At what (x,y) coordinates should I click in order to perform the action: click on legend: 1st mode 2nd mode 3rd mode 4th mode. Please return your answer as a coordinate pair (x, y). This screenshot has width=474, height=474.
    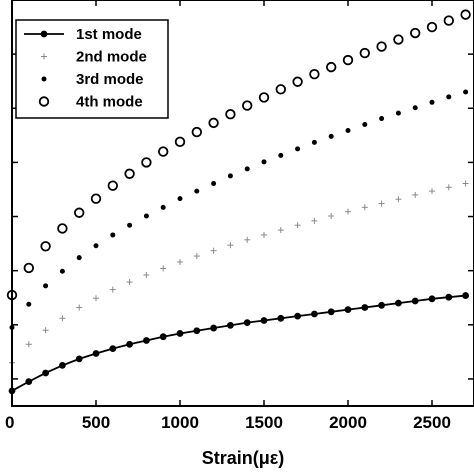
    Looking at the image, I should click on (92, 69).